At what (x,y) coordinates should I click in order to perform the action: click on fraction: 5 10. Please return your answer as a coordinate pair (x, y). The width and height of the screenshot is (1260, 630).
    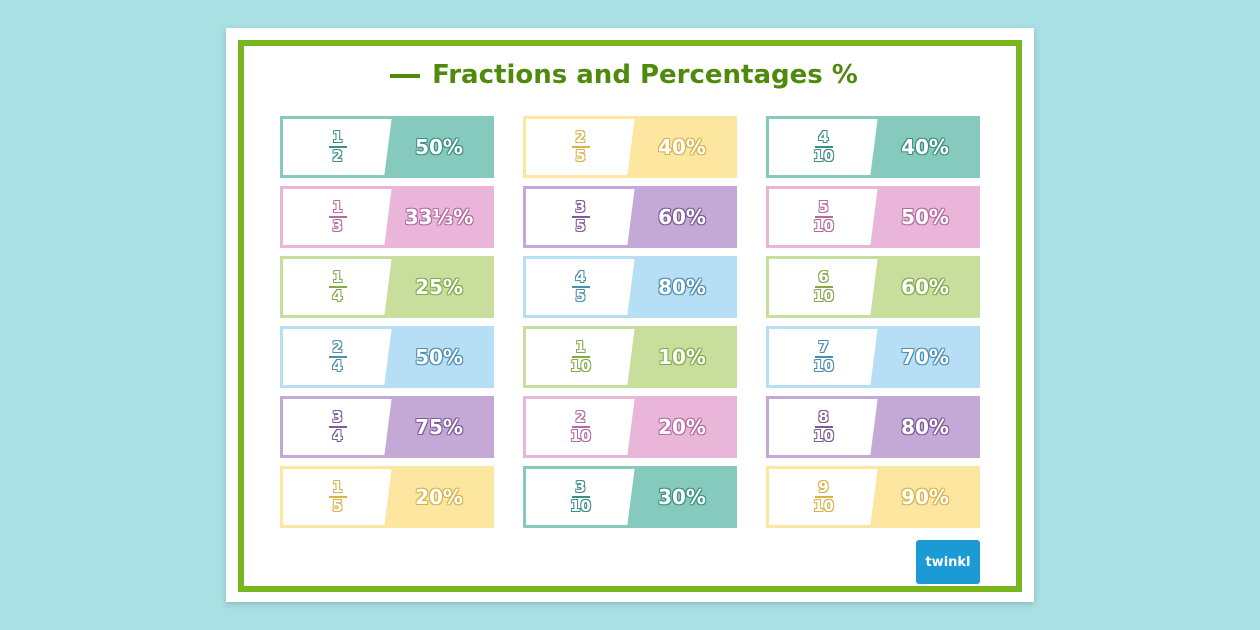
    Looking at the image, I should click on (823, 217).